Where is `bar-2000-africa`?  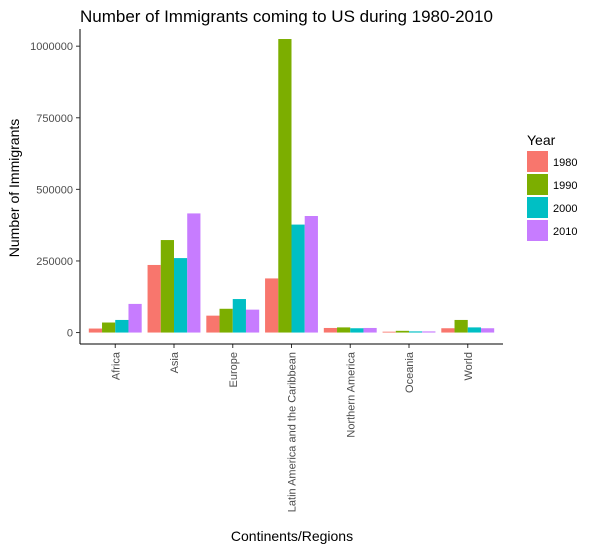
bar-2000-africa is located at coordinates (122, 326).